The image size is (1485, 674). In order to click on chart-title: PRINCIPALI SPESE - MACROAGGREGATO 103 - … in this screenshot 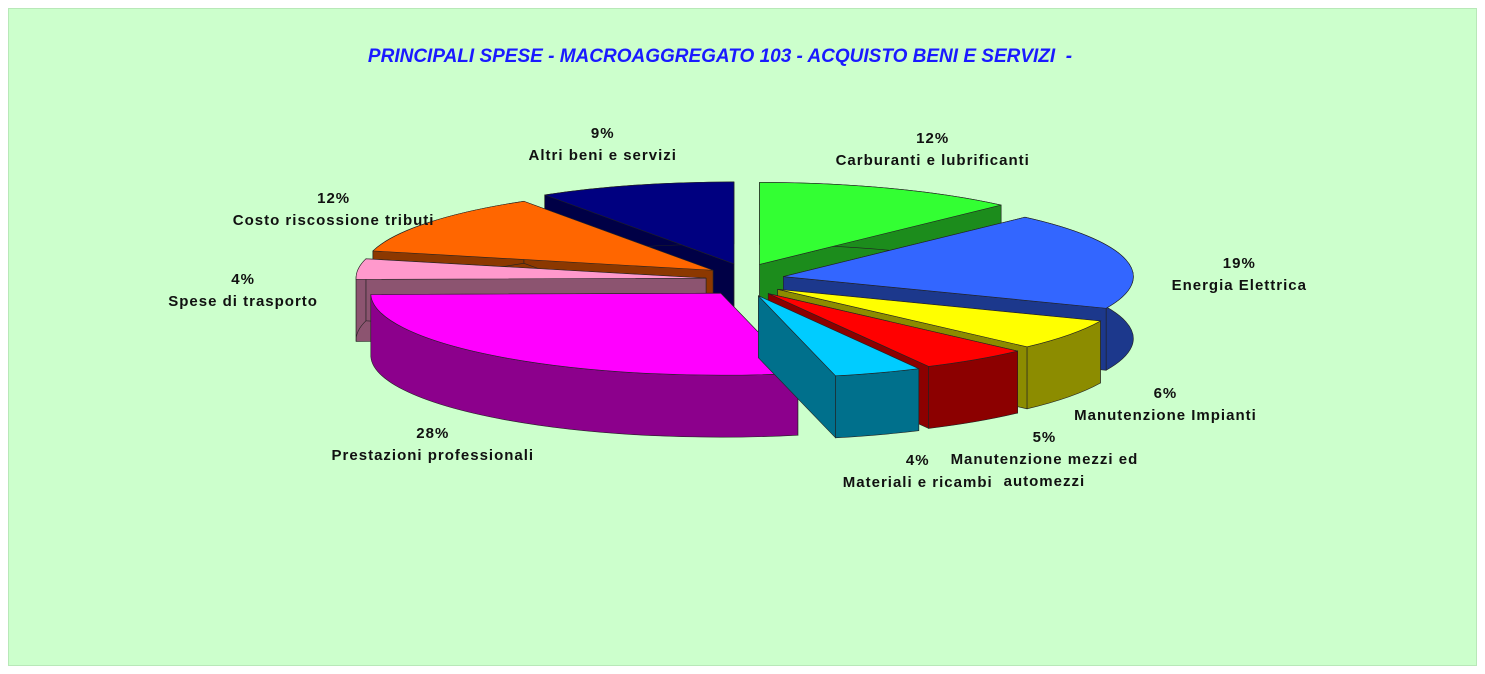, I will do `click(720, 56)`.